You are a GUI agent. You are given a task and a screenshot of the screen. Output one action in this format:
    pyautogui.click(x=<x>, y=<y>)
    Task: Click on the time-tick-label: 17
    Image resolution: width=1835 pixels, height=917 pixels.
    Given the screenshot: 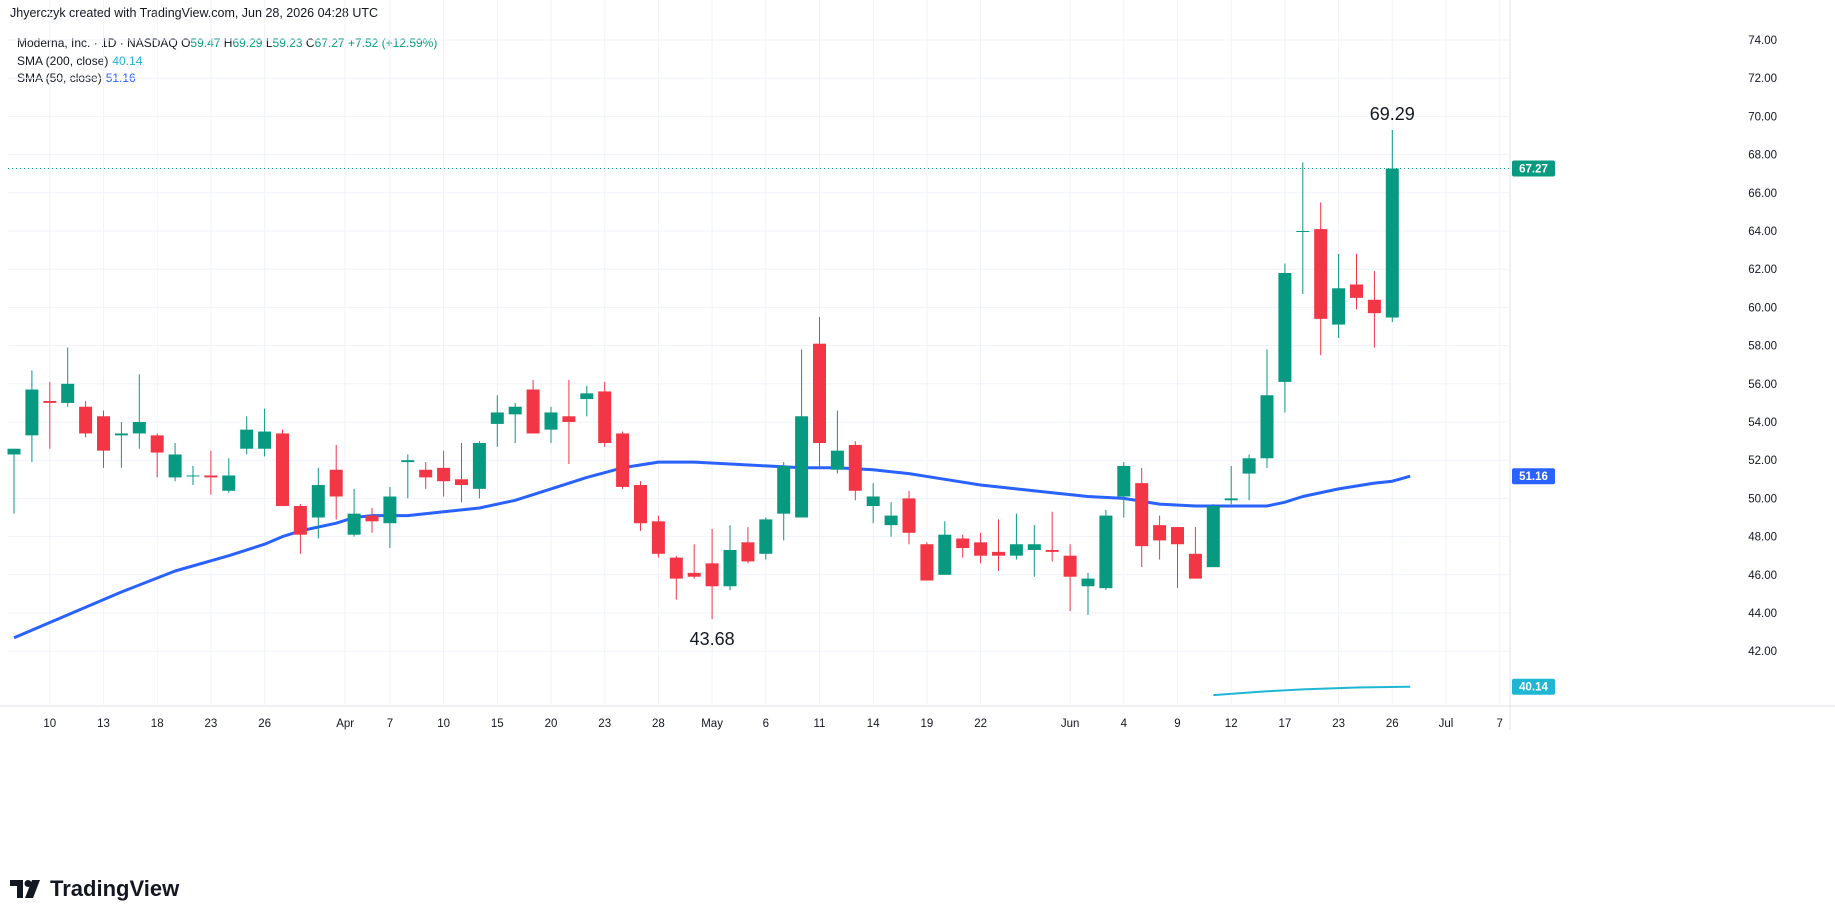 What is the action you would take?
    pyautogui.click(x=1285, y=724)
    